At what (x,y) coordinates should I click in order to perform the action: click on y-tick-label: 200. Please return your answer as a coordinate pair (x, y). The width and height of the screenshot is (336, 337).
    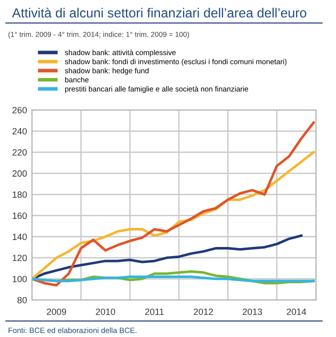
    Looking at the image, I should click on (19, 173).